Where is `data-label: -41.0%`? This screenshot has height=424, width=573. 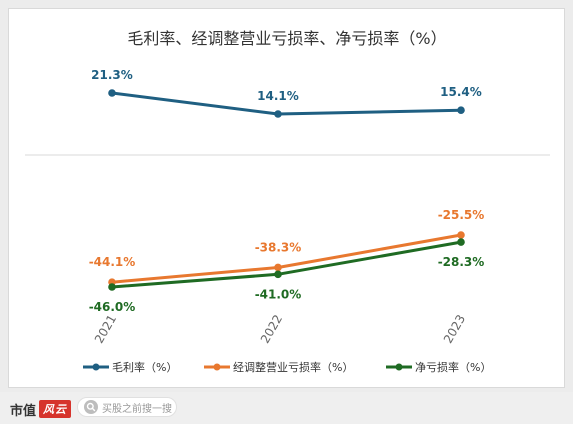 data-label: -41.0% is located at coordinates (278, 294).